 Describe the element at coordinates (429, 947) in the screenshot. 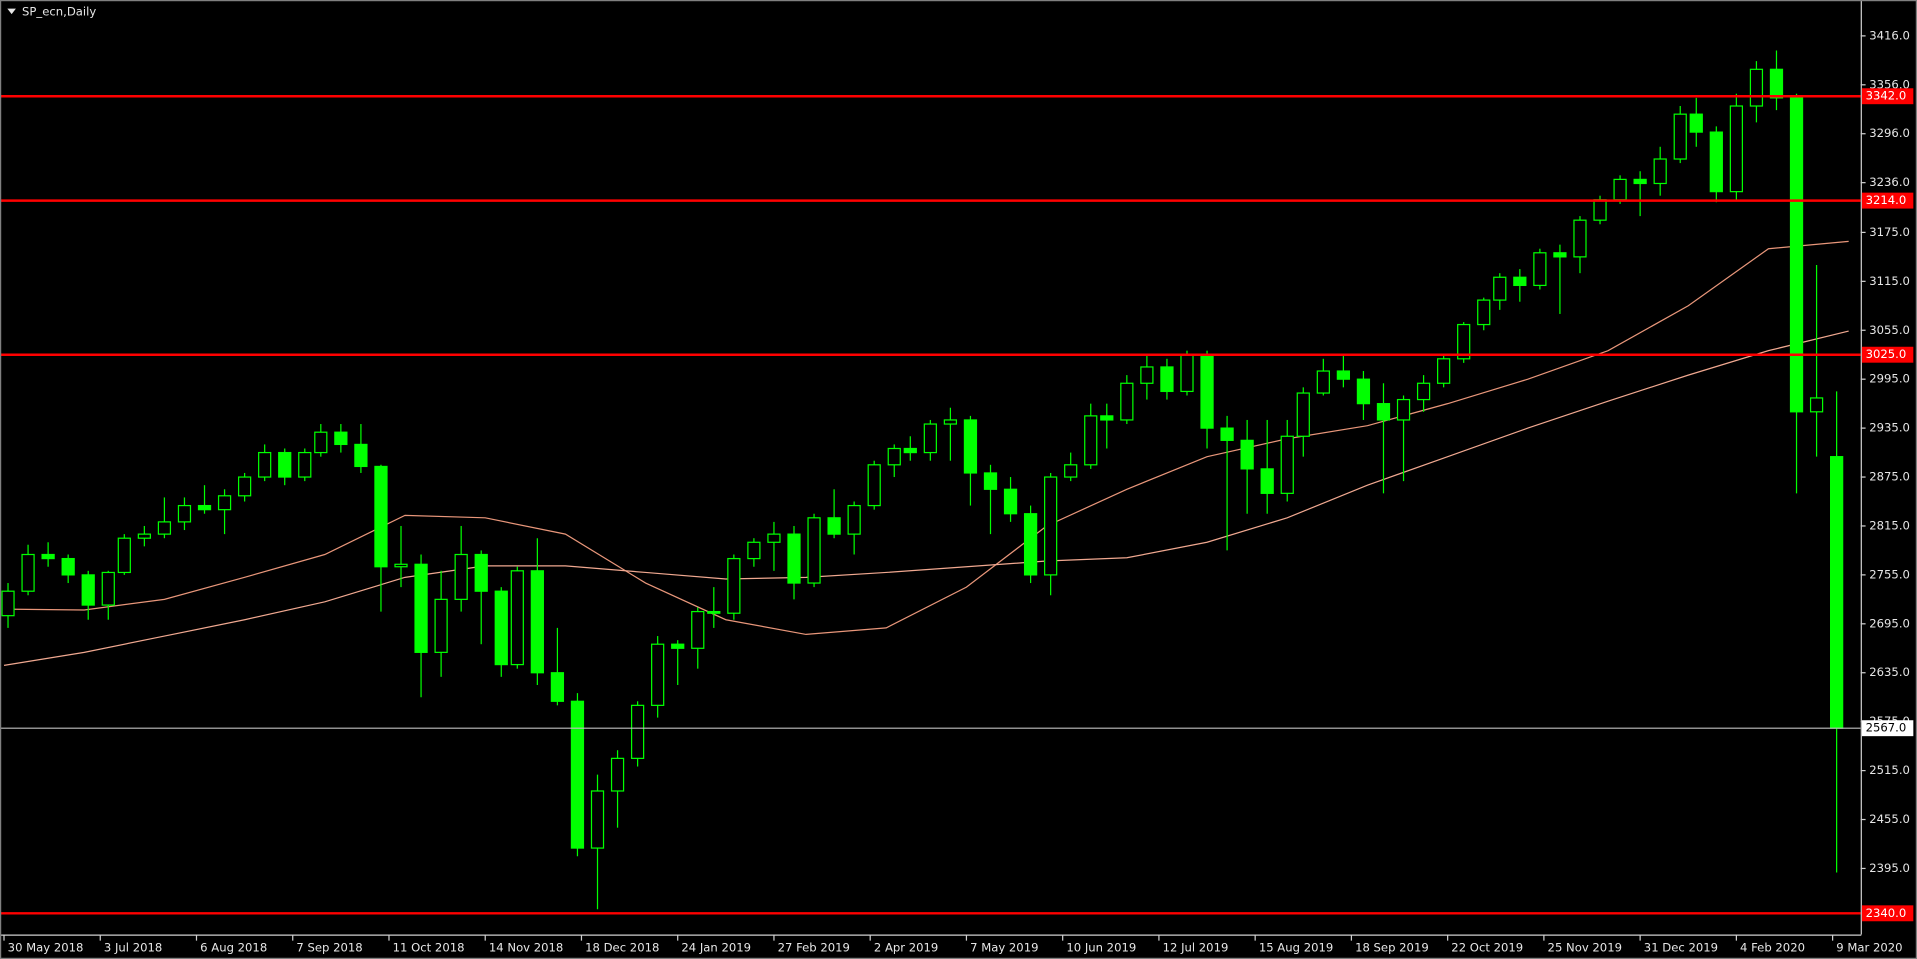

I see `x-tick-label: 11 Oct 2018` at that location.